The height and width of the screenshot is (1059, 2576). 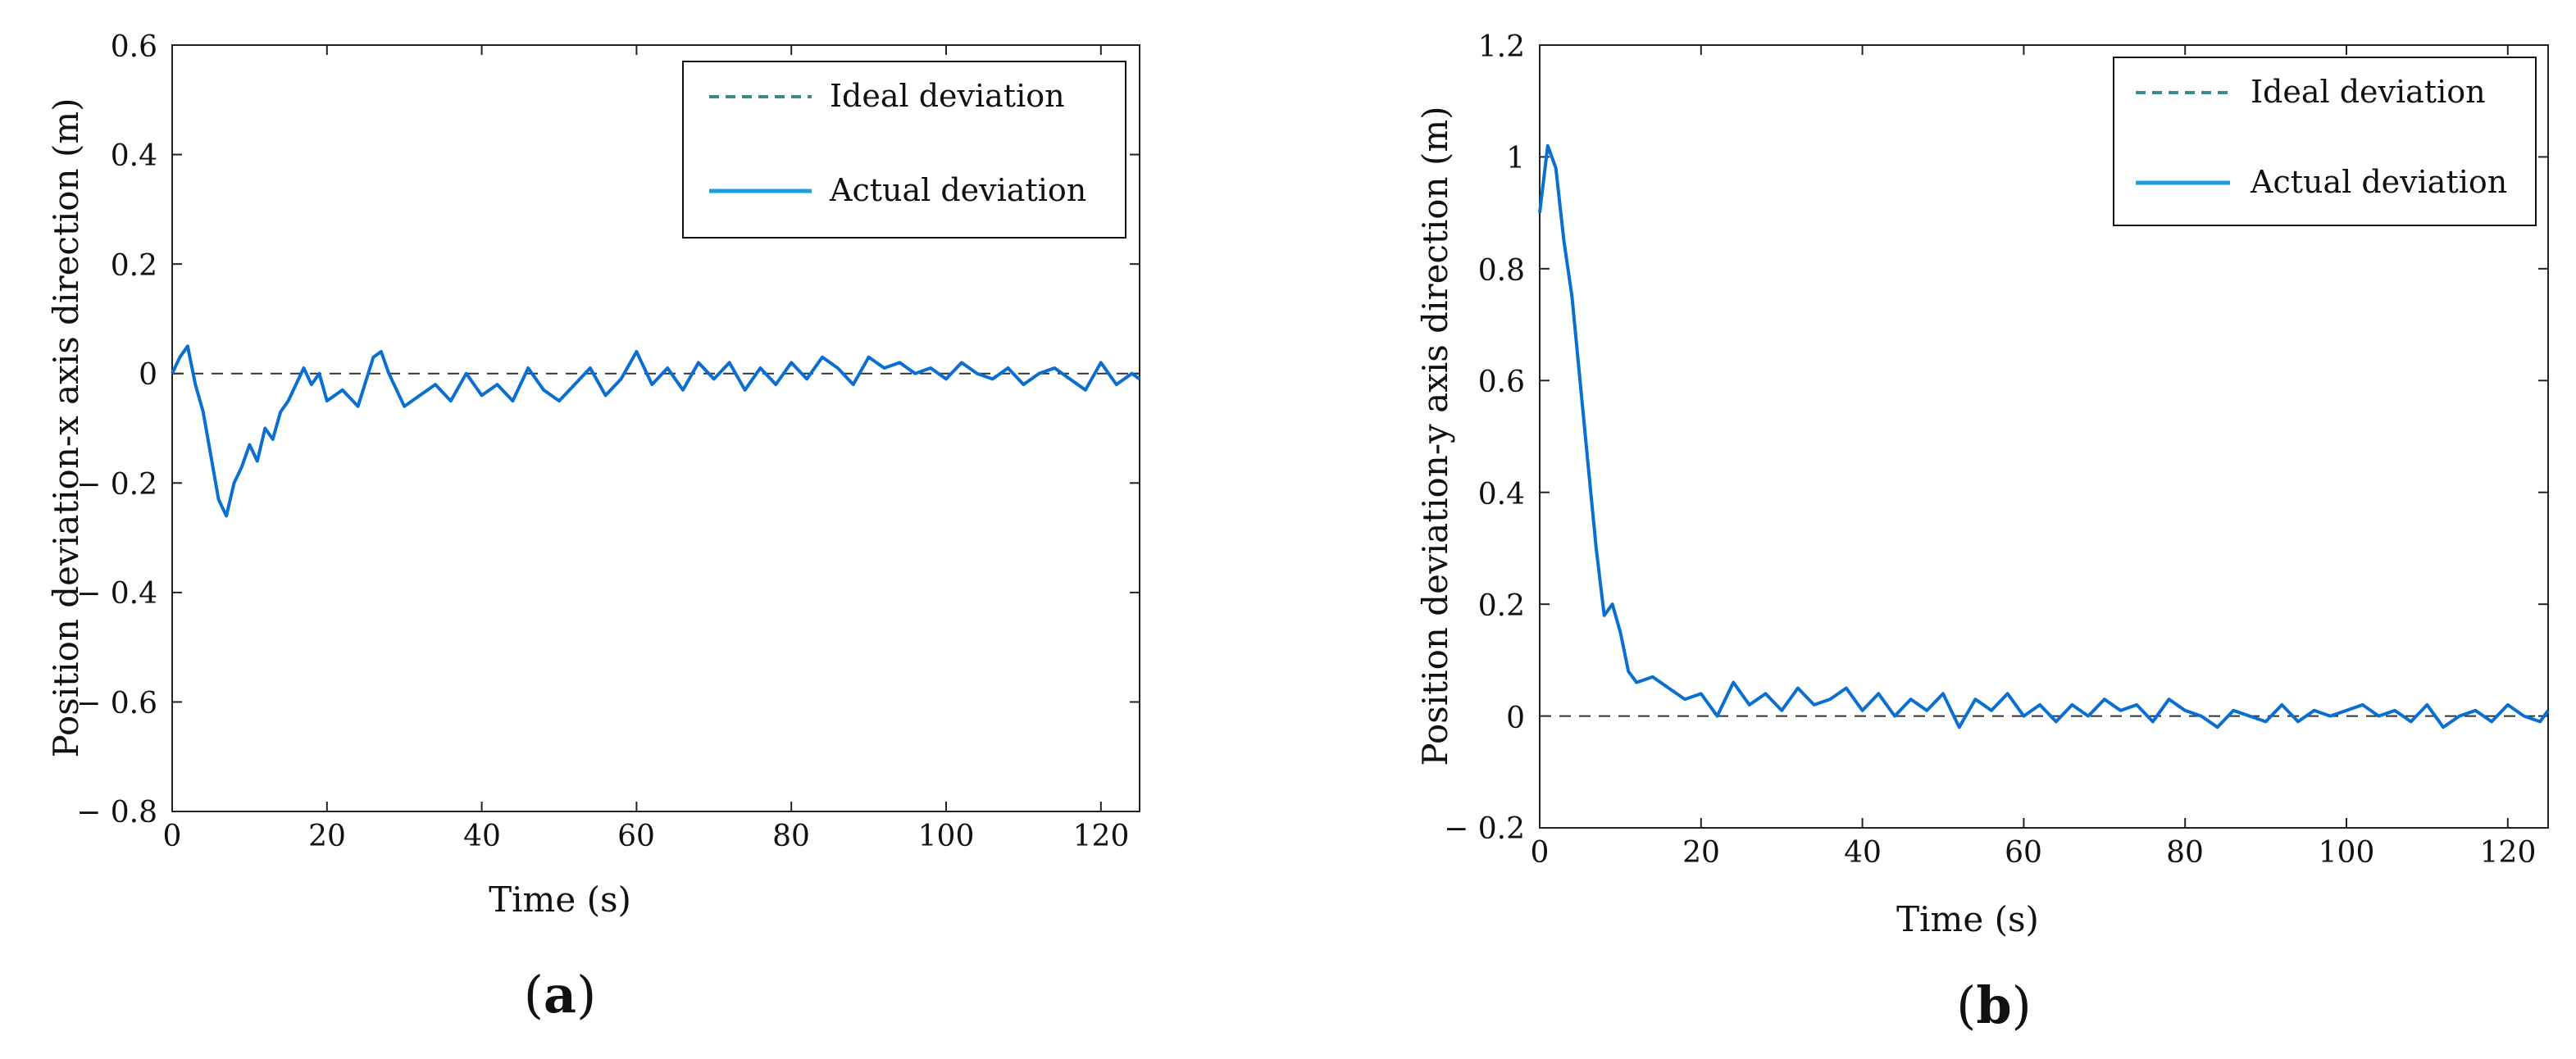 I want to click on chart-b-panel-label: (b), so click(x=1994, y=1005).